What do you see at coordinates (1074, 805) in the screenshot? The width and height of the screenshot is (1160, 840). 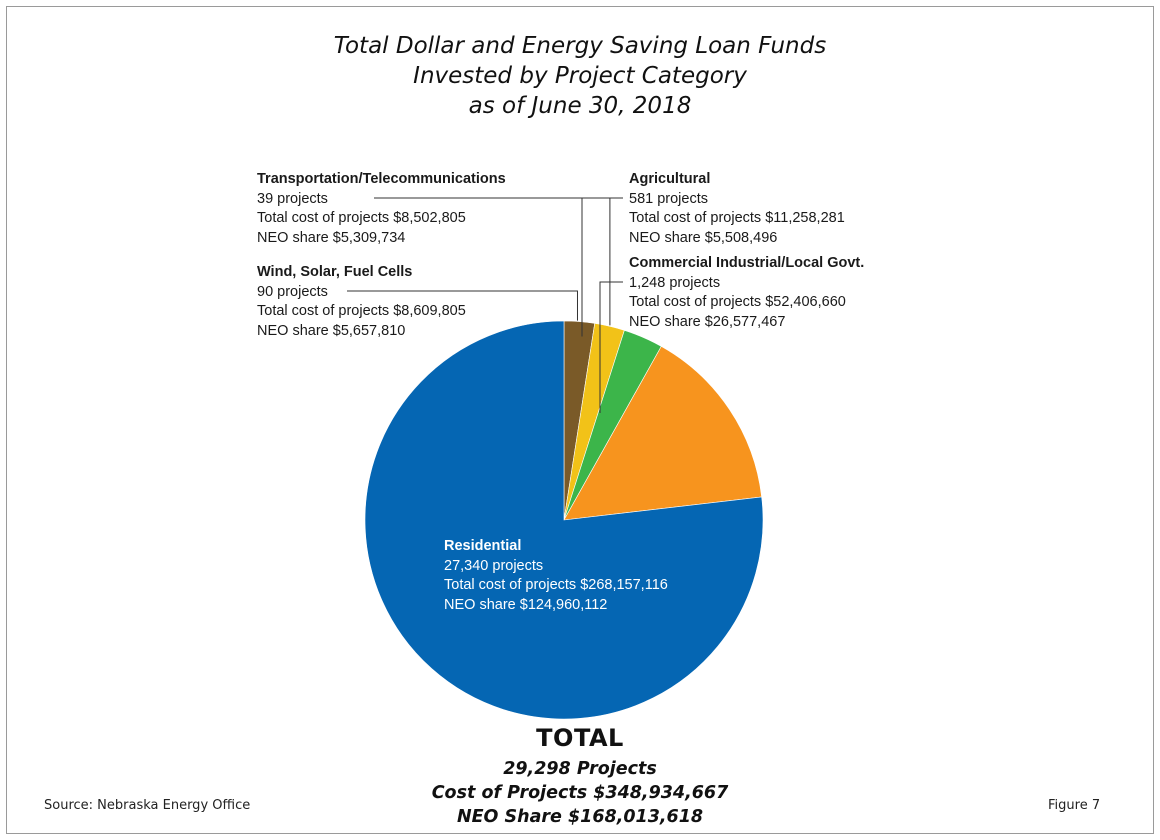 I see `figure-label: Figure 7` at bounding box center [1074, 805].